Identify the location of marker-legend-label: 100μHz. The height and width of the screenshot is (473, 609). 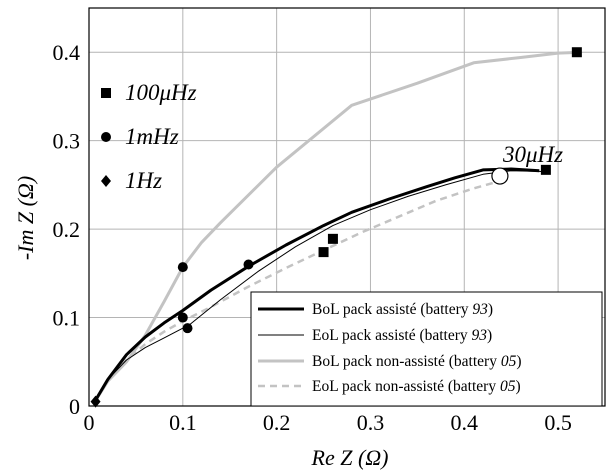
(161, 92).